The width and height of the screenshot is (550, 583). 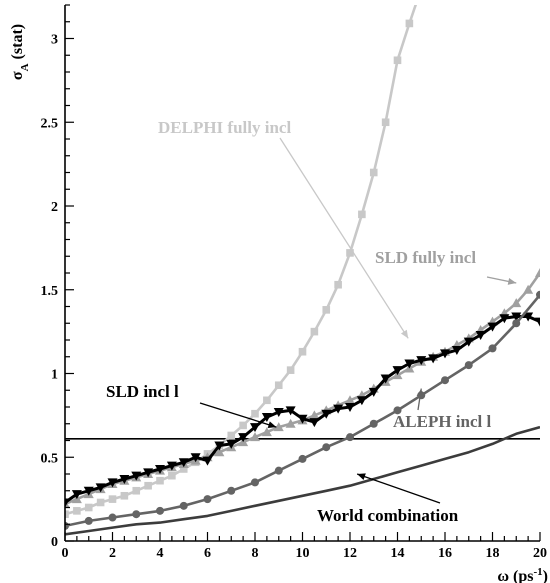 I want to click on annotation-label: ALEPH incl l, so click(x=442, y=421).